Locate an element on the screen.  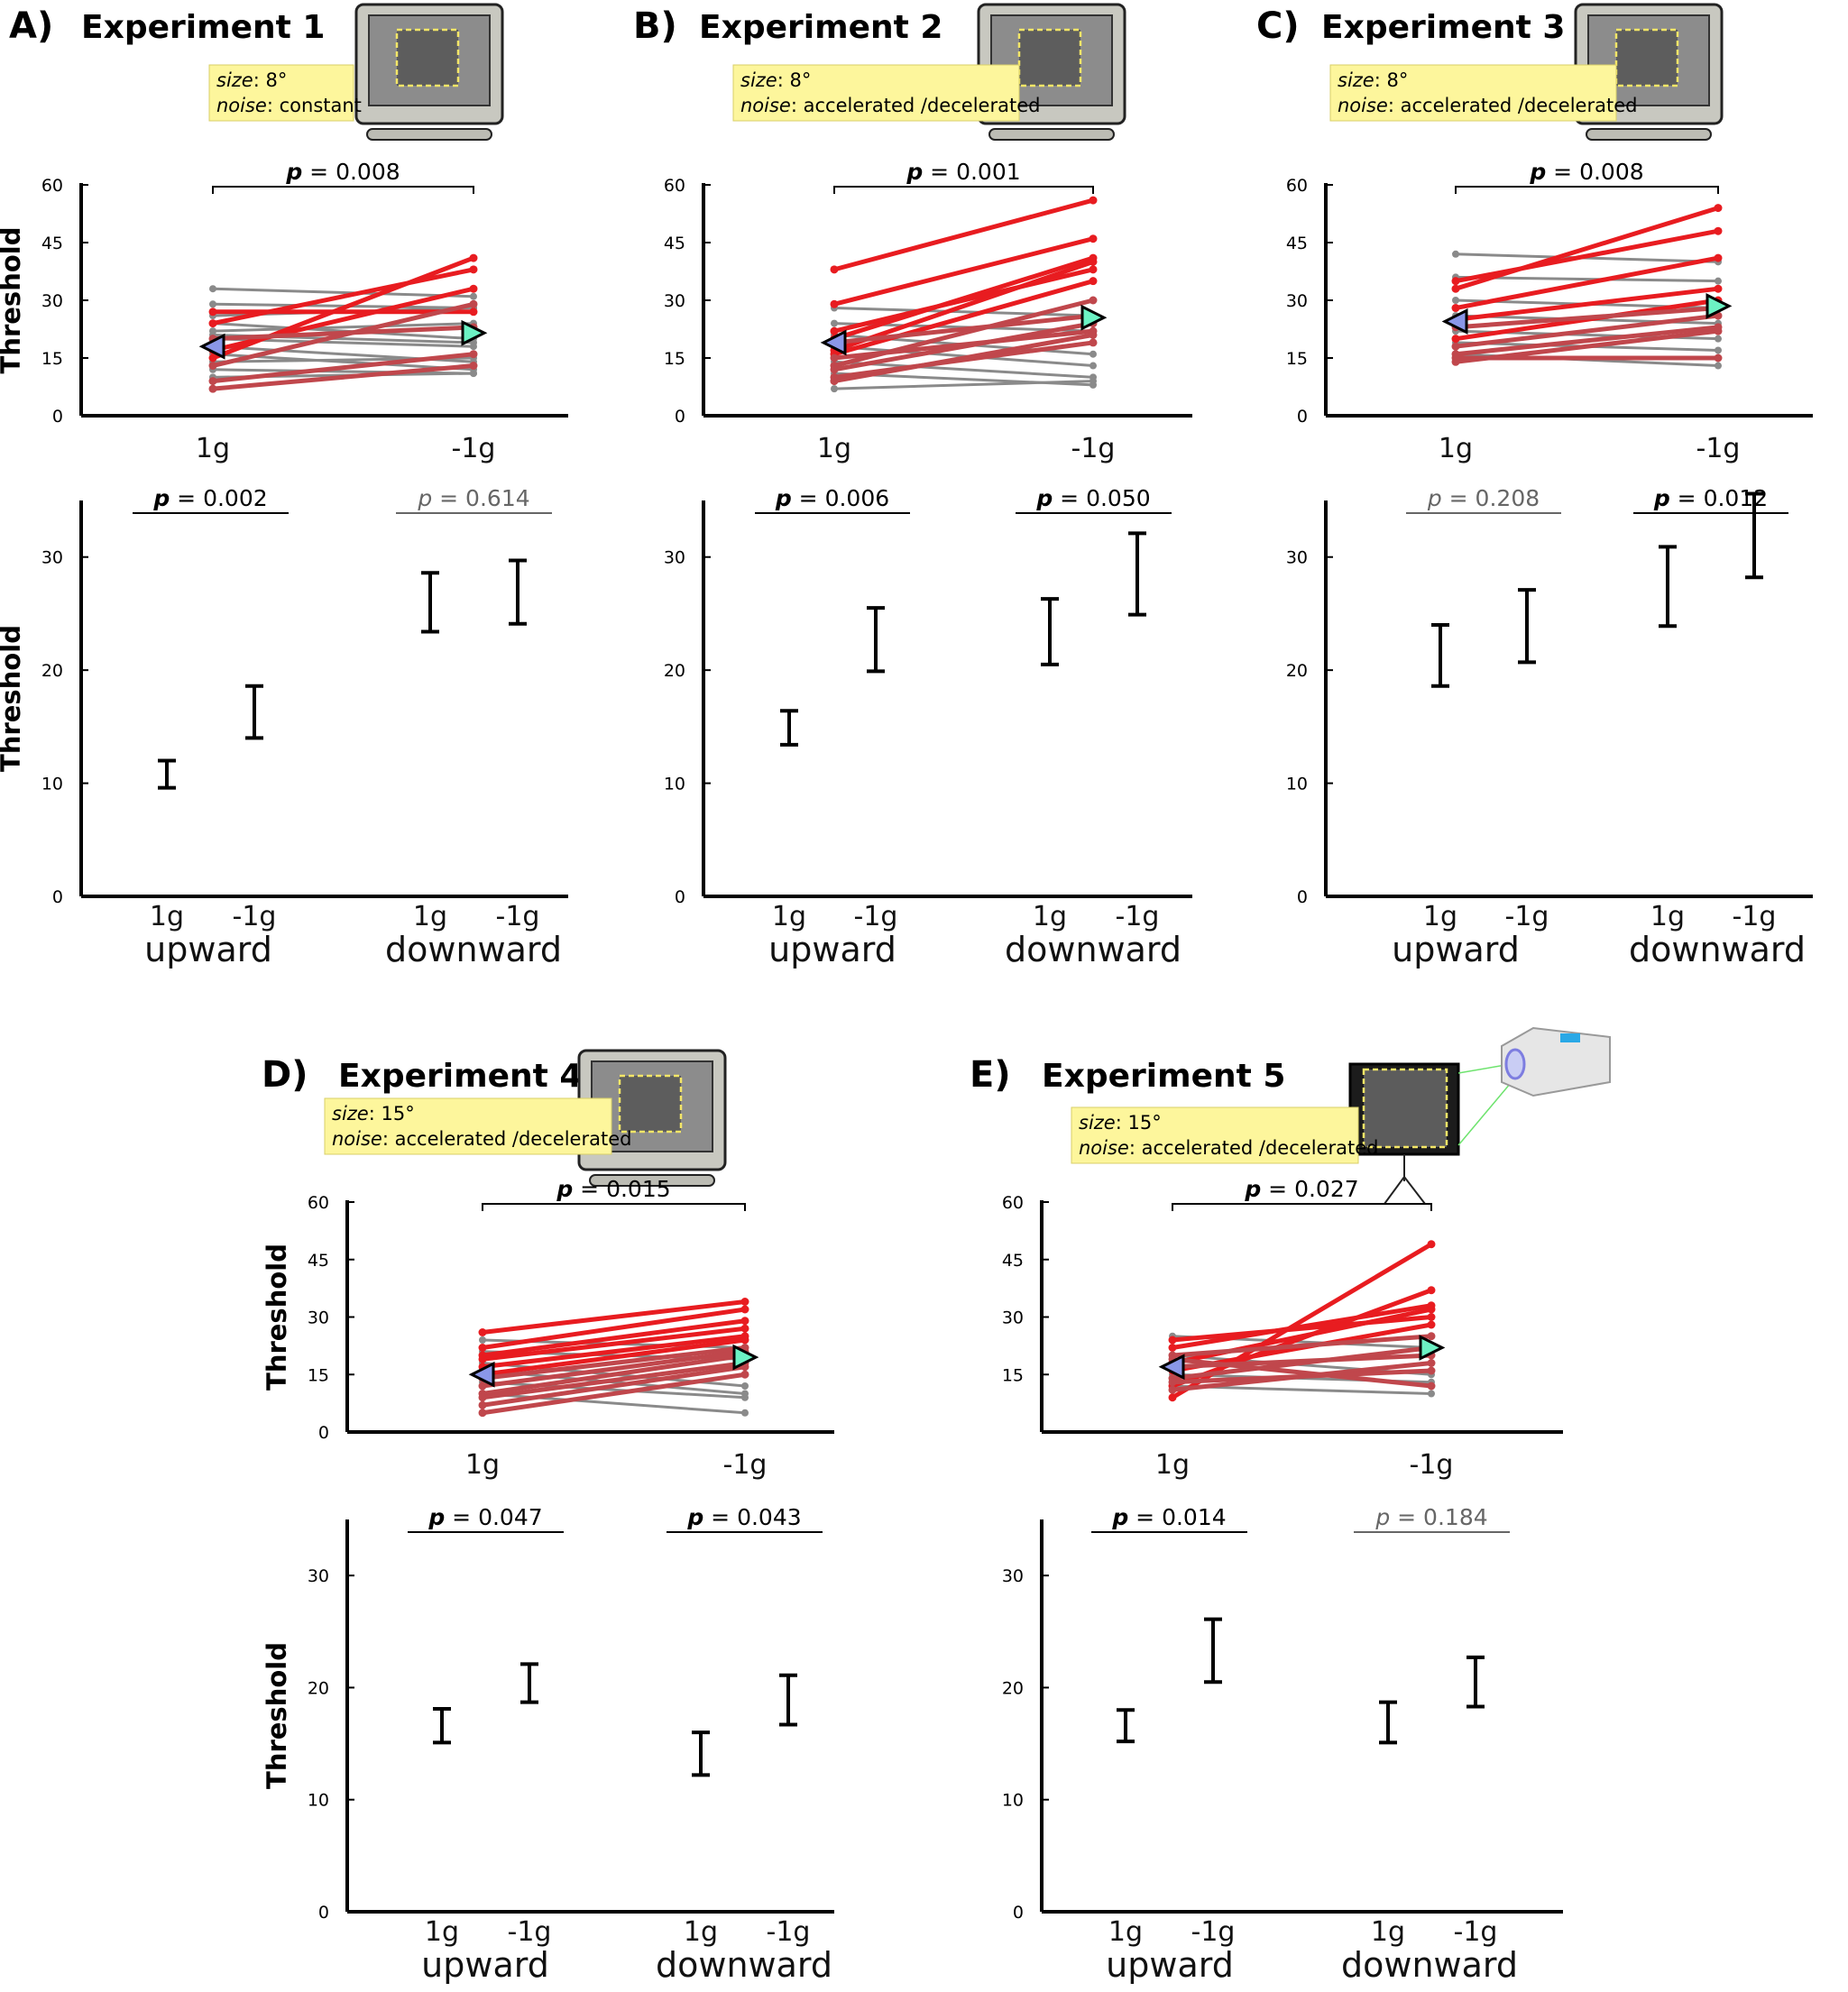
p-value: = 0.050 is located at coordinates (1102, 498).